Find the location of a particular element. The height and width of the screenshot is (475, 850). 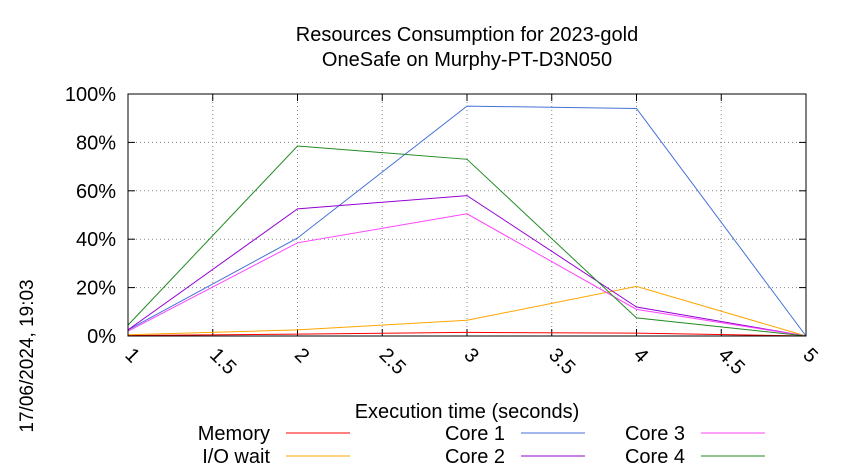

y-tick-label: 100% is located at coordinates (90, 95).